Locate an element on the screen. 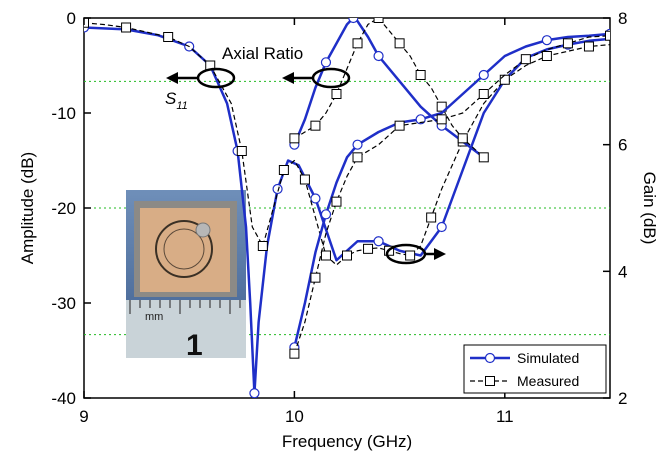 The height and width of the screenshot is (461, 657). y-axis-left-title: Amplitude (dB) is located at coordinates (27, 208).